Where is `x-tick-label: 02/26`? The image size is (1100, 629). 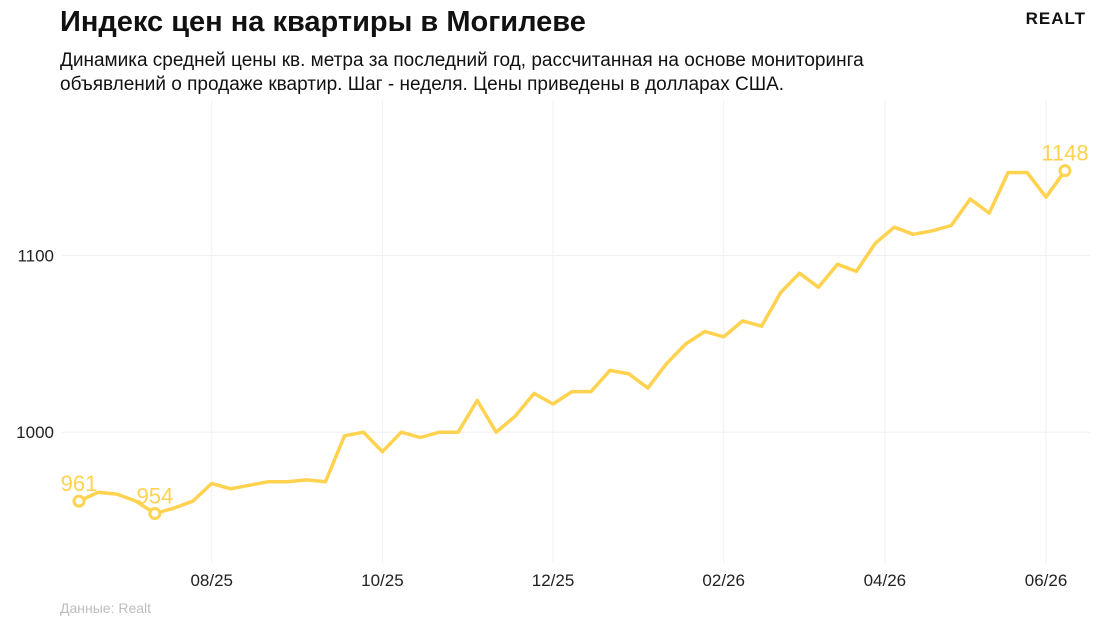
x-tick-label: 02/26 is located at coordinates (723, 580).